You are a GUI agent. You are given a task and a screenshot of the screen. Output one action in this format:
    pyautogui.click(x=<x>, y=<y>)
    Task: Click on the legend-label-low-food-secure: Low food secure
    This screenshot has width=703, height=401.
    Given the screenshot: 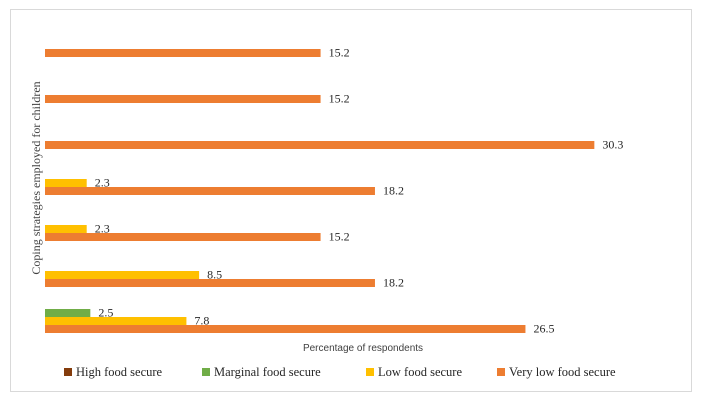 What is the action you would take?
    pyautogui.click(x=420, y=372)
    